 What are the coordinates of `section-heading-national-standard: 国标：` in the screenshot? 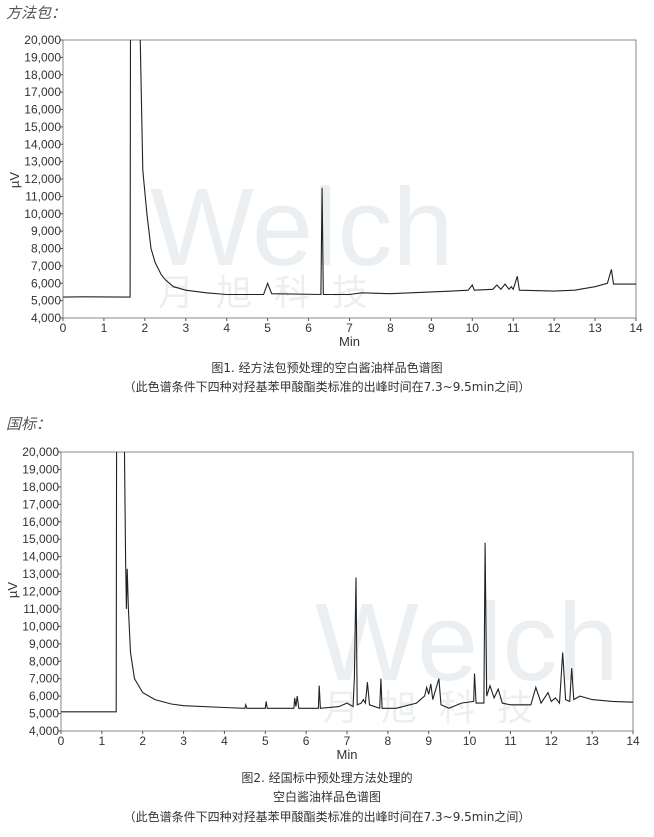 It's located at (29, 424).